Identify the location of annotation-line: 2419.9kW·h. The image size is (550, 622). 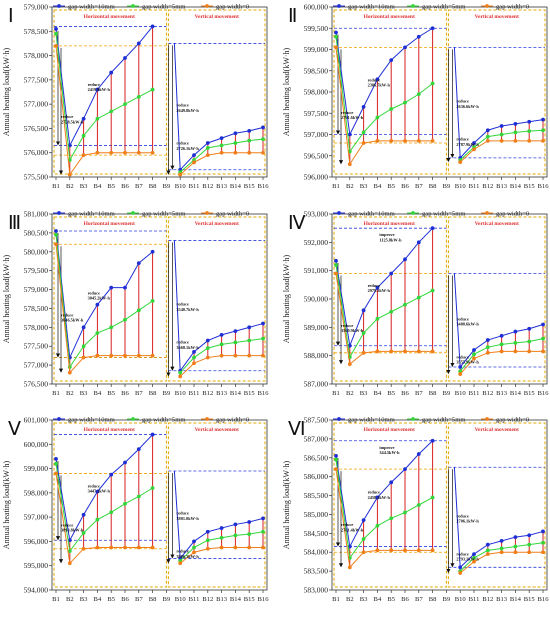
(99, 89).